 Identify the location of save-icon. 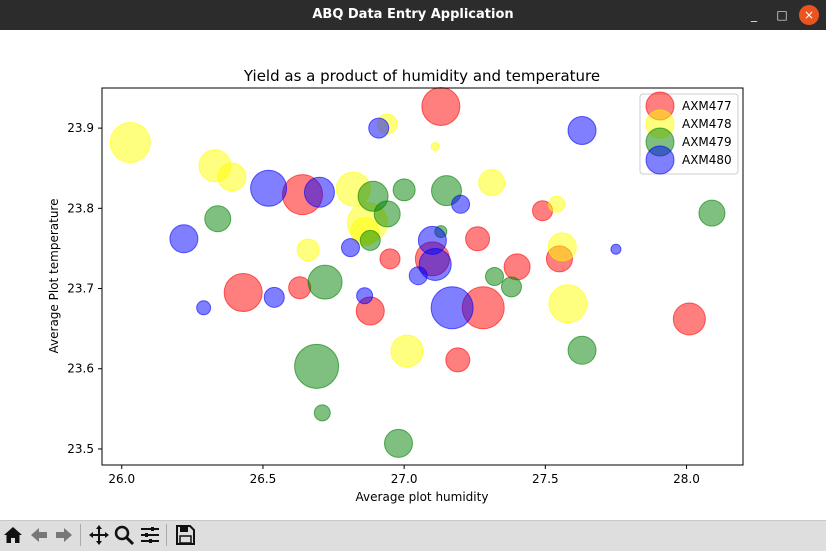
(185, 535).